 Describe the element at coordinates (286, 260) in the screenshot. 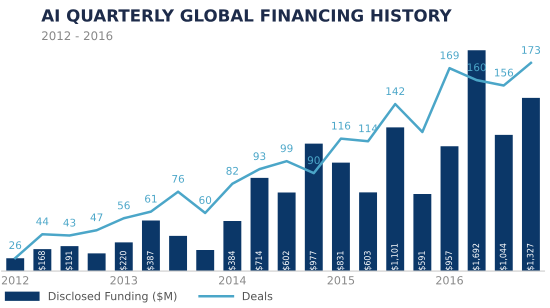

I see `data-label: $602` at that location.